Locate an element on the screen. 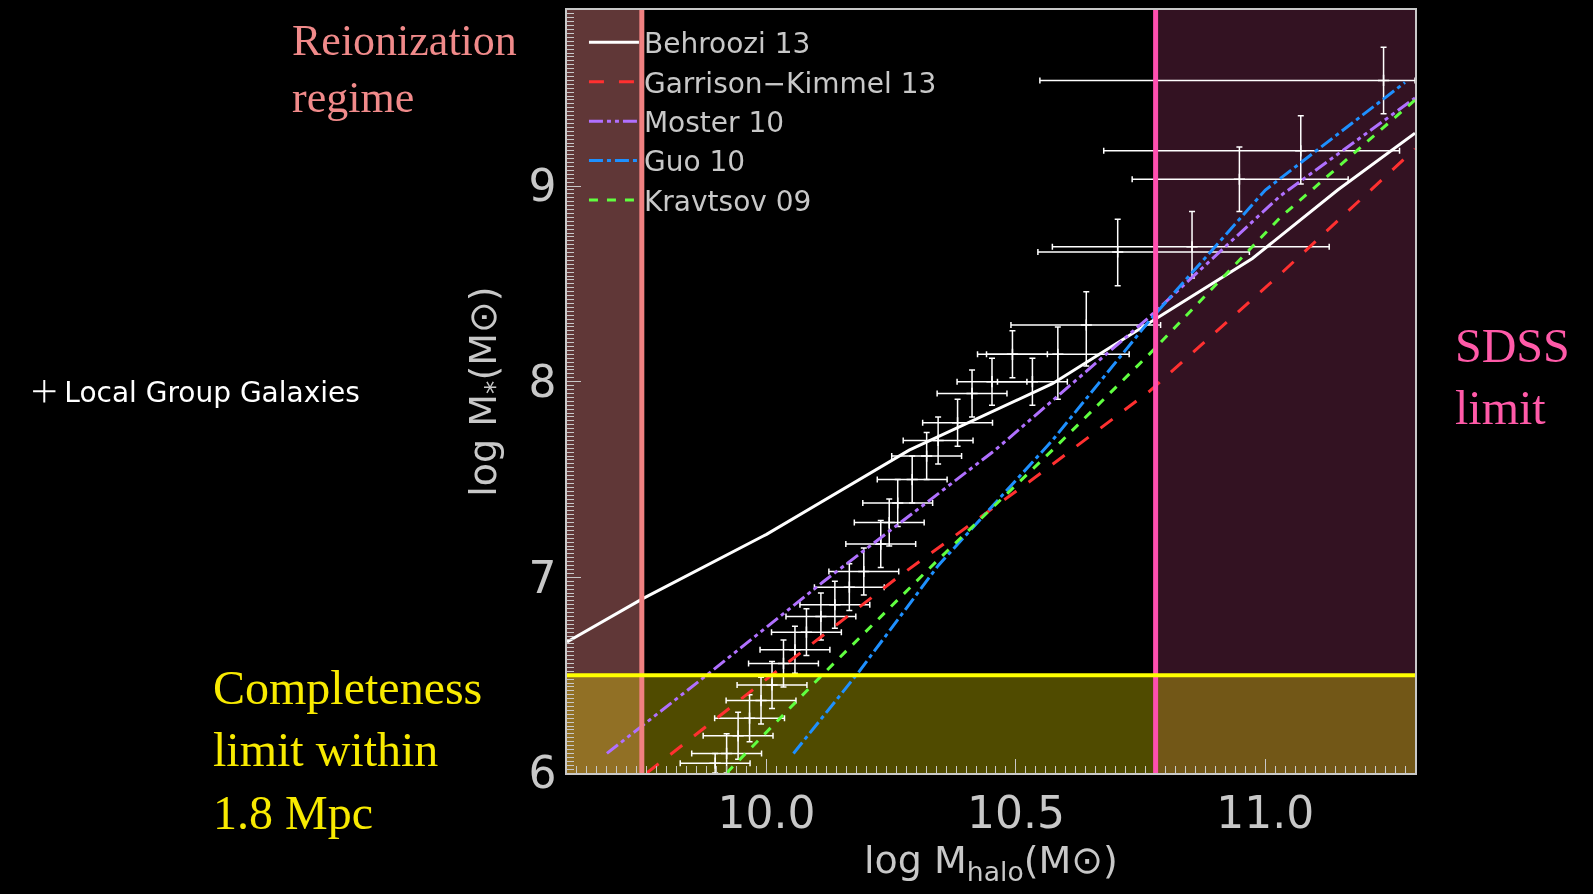  legend-label: Moster 10 is located at coordinates (714, 123).